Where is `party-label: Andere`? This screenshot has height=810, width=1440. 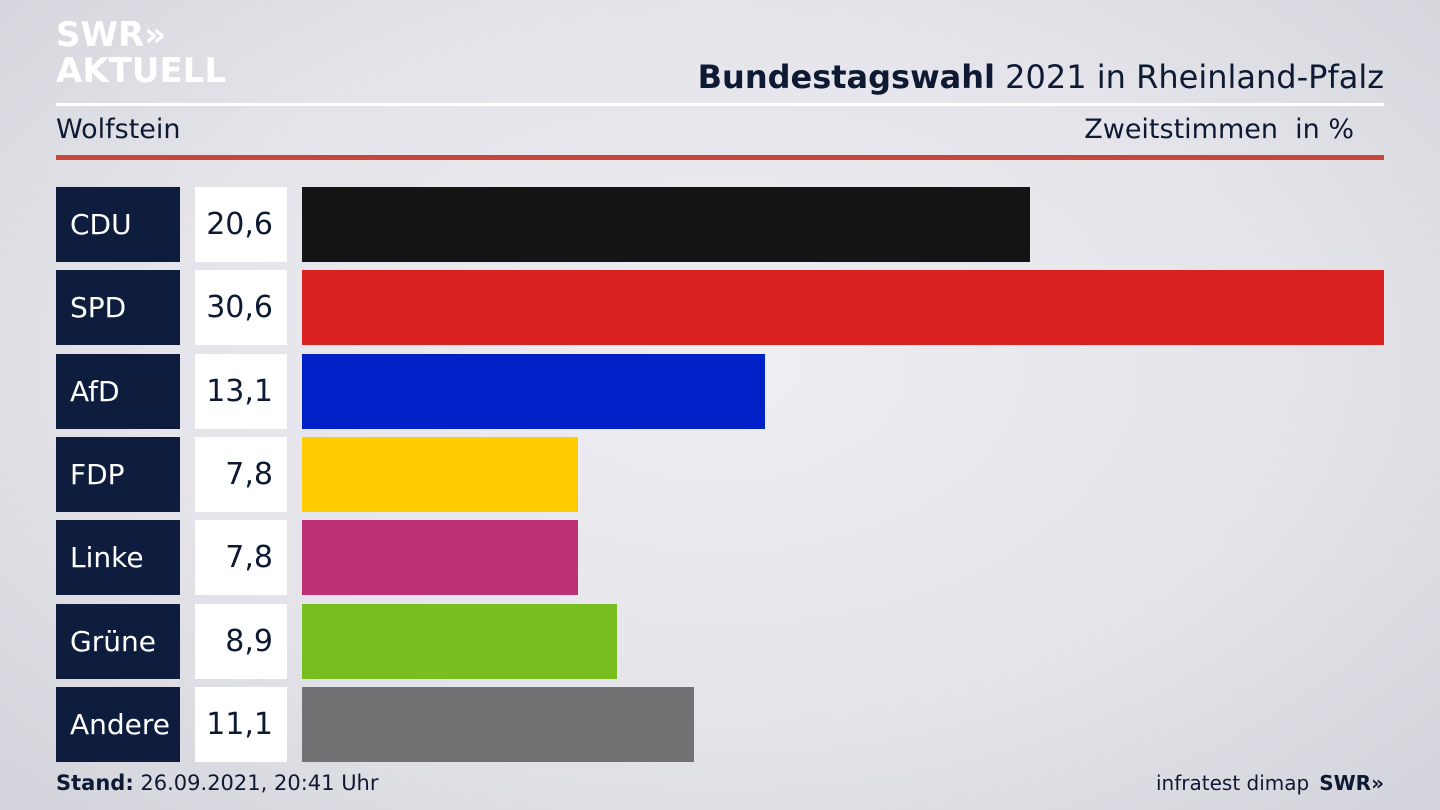 party-label: Andere is located at coordinates (118, 724).